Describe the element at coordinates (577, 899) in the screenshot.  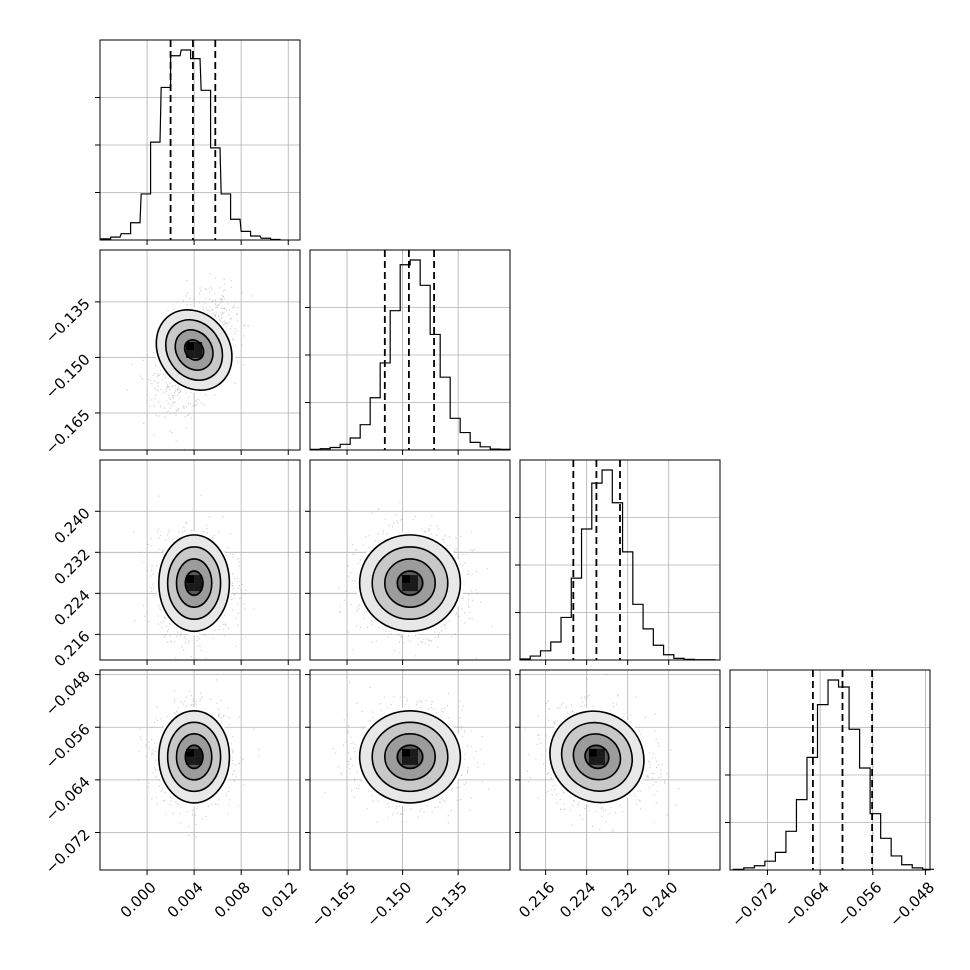
I see `x-tick-label: 0.224` at that location.